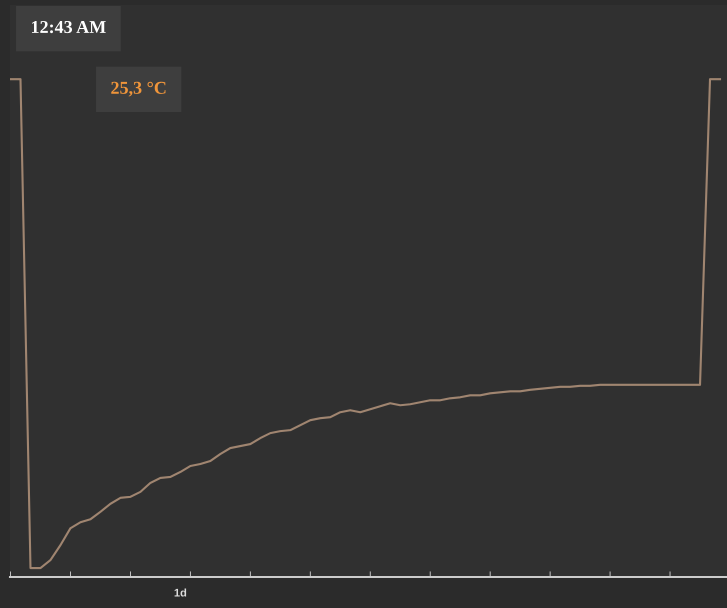  Describe the element at coordinates (69, 27) in the screenshot. I see `text: 12:43 AM` at that location.